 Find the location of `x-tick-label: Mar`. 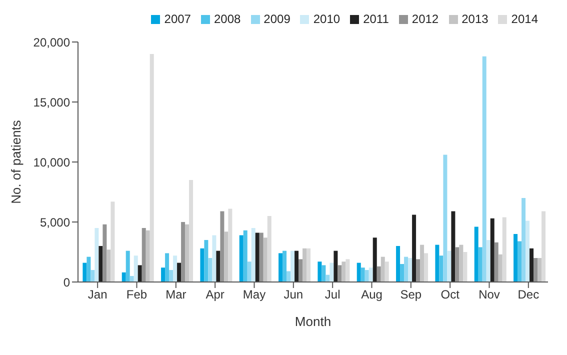

x-tick-label: Mar is located at coordinates (176, 295).